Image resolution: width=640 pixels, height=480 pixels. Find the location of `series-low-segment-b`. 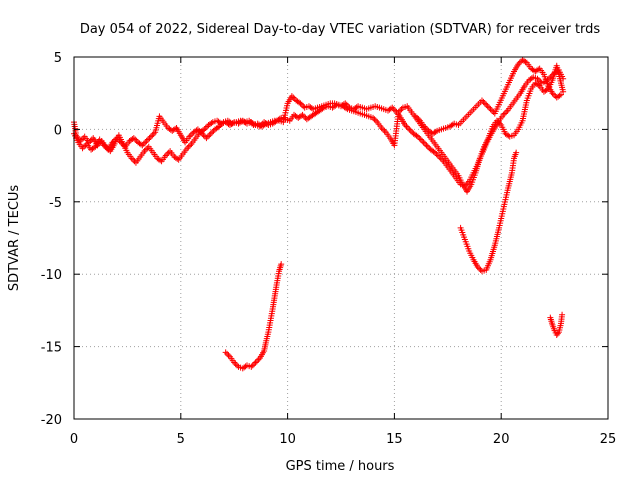

series-low-segment-b is located at coordinates (488, 212).